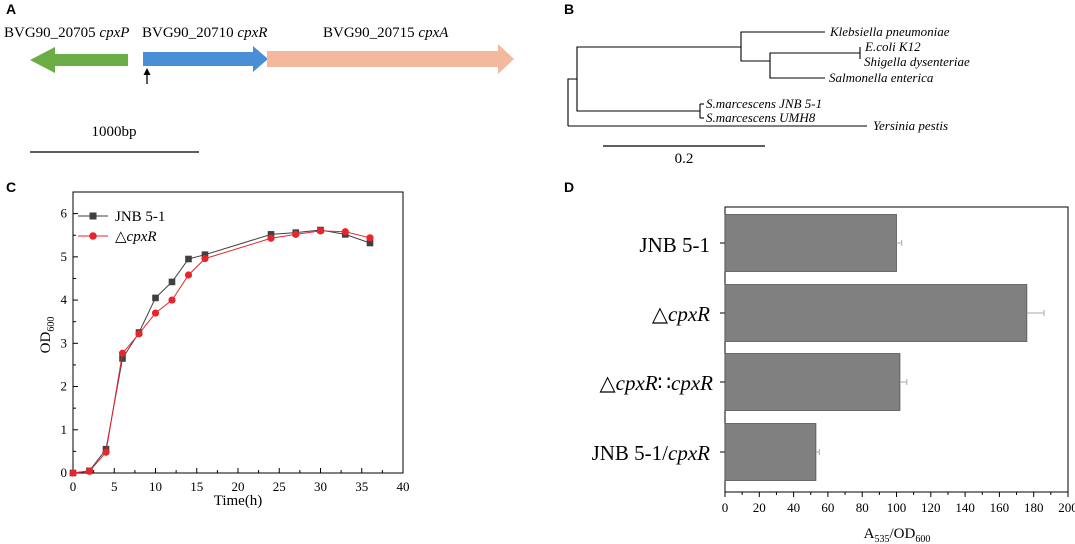 The width and height of the screenshot is (1075, 544). What do you see at coordinates (114, 486) in the screenshot?
I see `x-tick-label: 5` at bounding box center [114, 486].